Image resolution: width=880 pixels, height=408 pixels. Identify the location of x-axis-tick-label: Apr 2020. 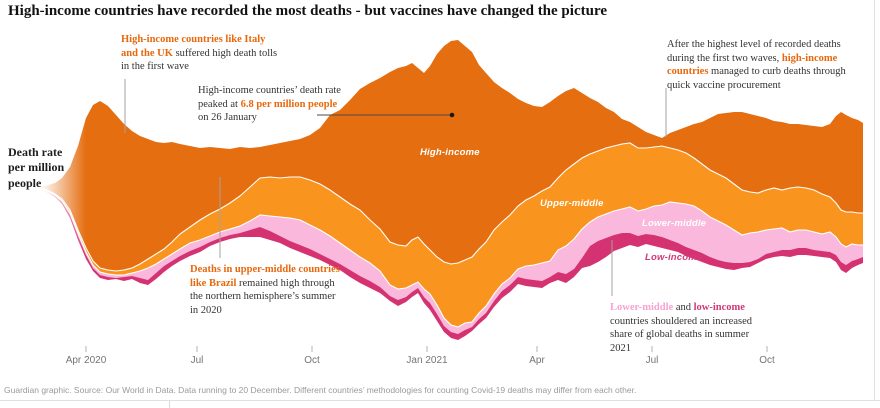
(86, 360).